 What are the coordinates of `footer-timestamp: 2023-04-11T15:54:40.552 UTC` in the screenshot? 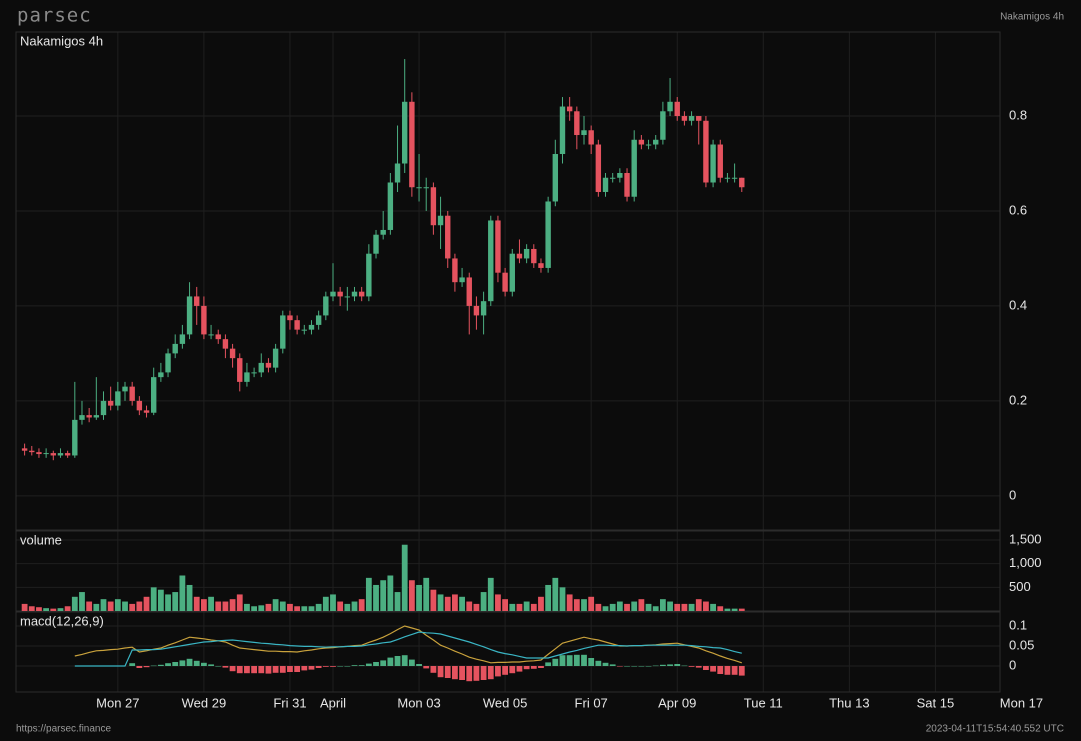 It's located at (995, 729).